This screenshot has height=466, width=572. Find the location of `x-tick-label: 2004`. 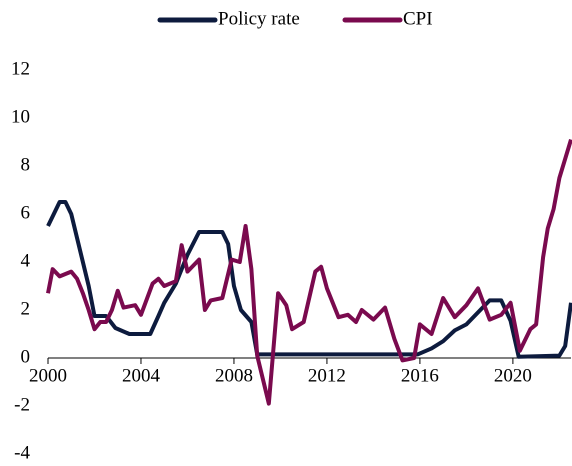

x-tick-label: 2004 is located at coordinates (141, 375).